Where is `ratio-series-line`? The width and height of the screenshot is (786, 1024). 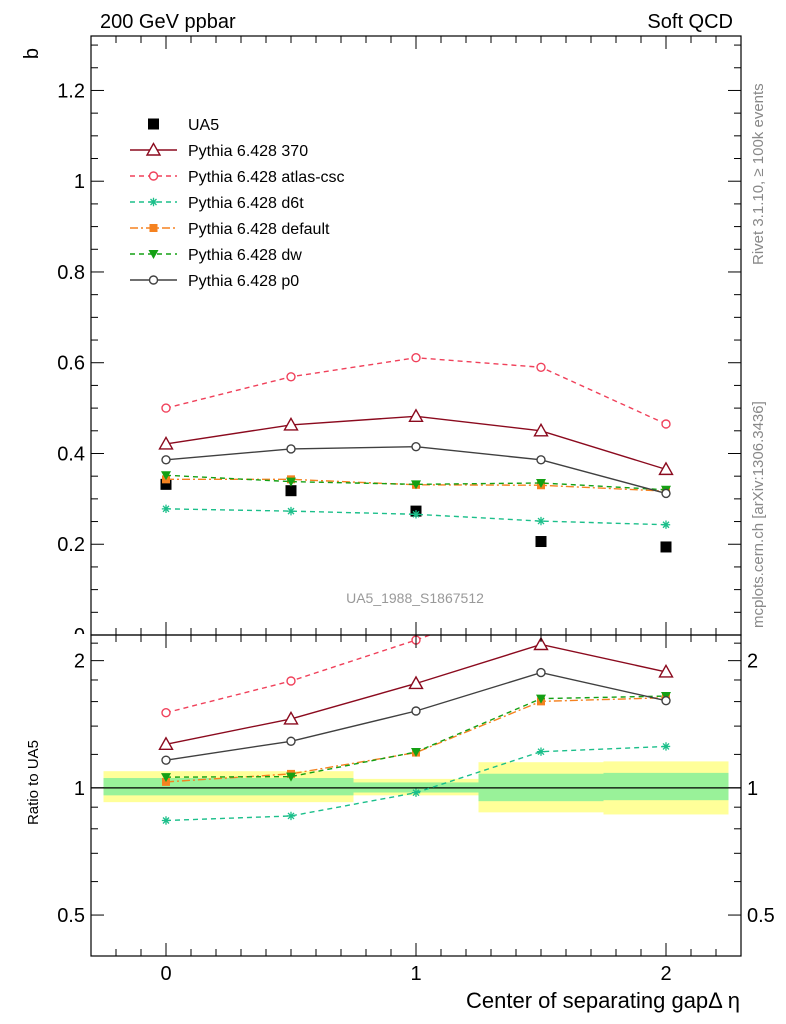
ratio-series-line is located at coordinates (298, 674).